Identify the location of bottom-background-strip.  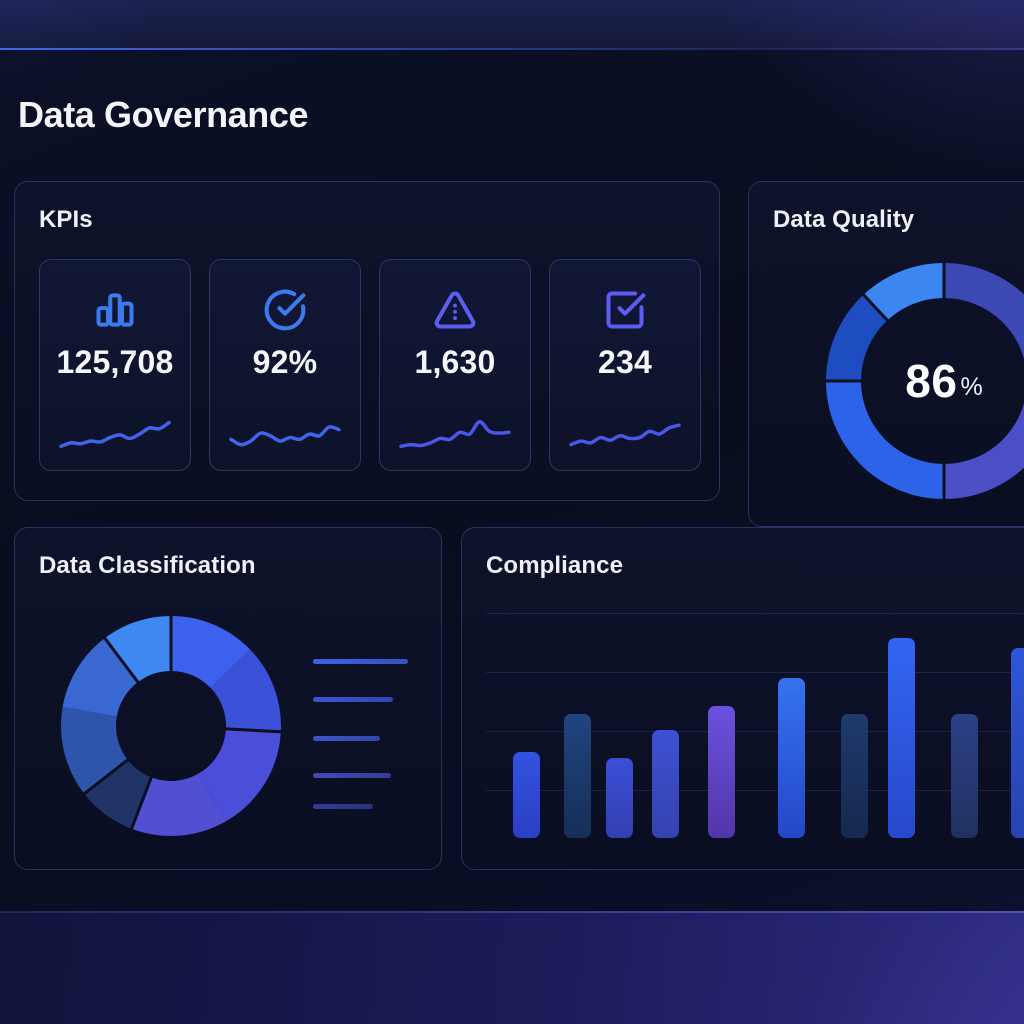
(512, 968).